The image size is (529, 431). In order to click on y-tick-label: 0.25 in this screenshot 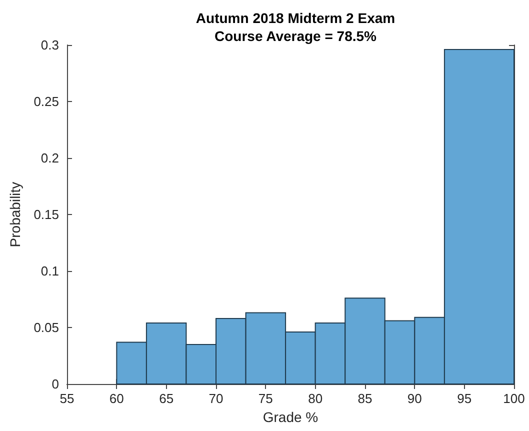, I will do `click(46, 101)`.